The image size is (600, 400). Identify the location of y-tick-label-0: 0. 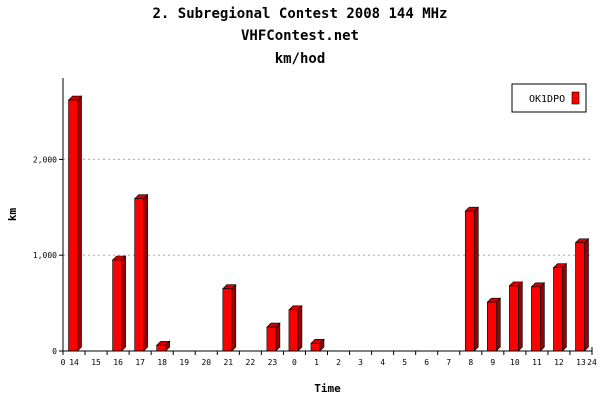
(54, 351).